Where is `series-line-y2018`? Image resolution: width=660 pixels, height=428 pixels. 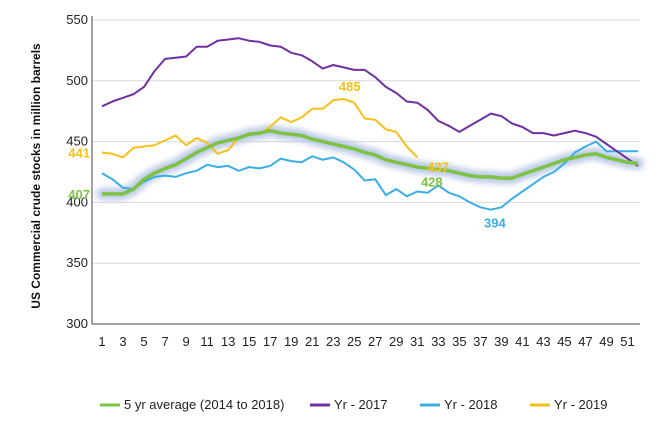
series-line-y2018 is located at coordinates (369, 175).